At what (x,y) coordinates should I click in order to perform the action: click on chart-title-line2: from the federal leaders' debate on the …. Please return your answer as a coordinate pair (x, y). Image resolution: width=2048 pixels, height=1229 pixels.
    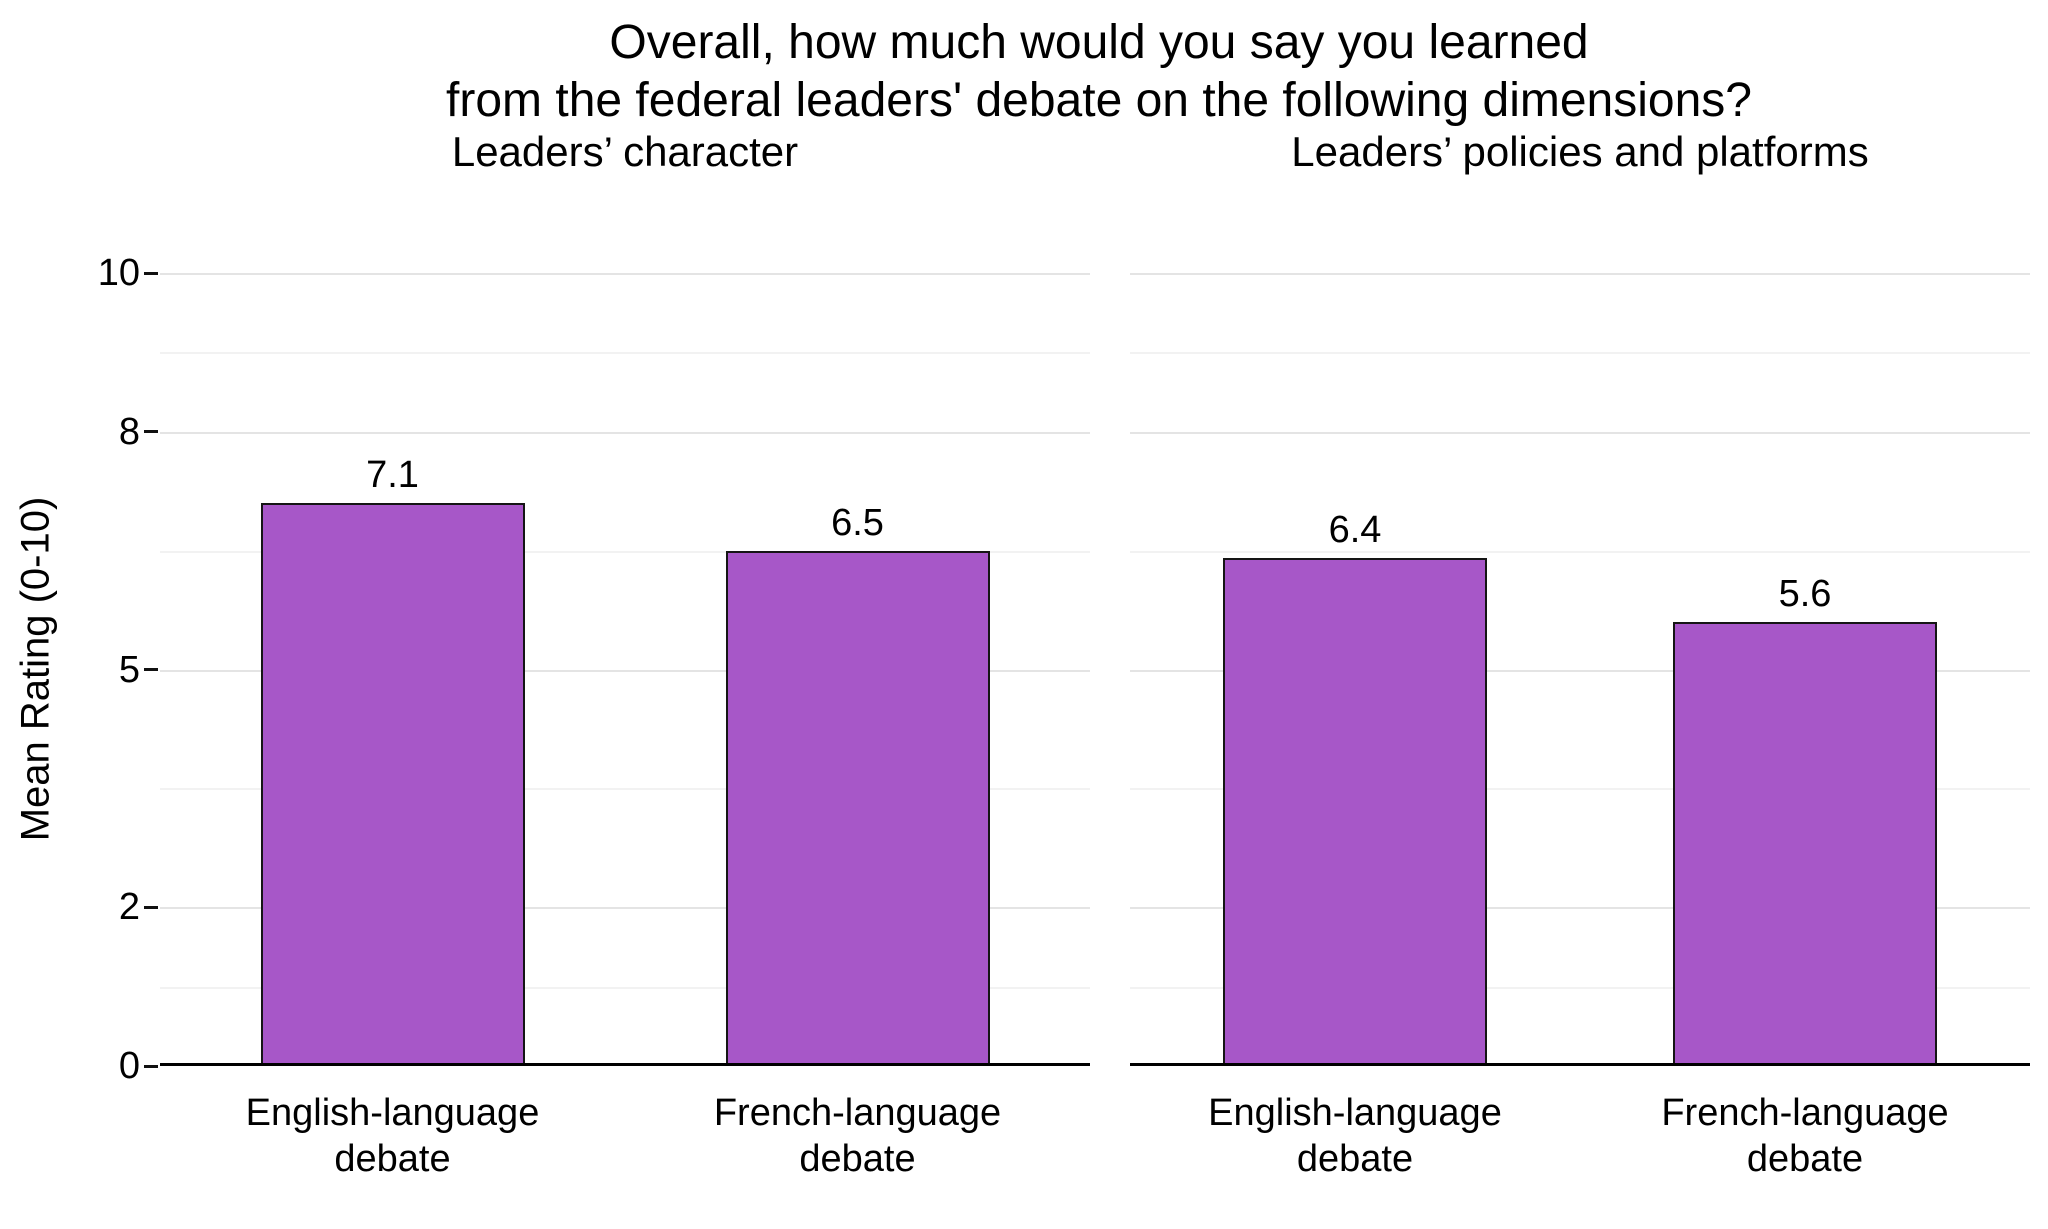
    Looking at the image, I should click on (1099, 100).